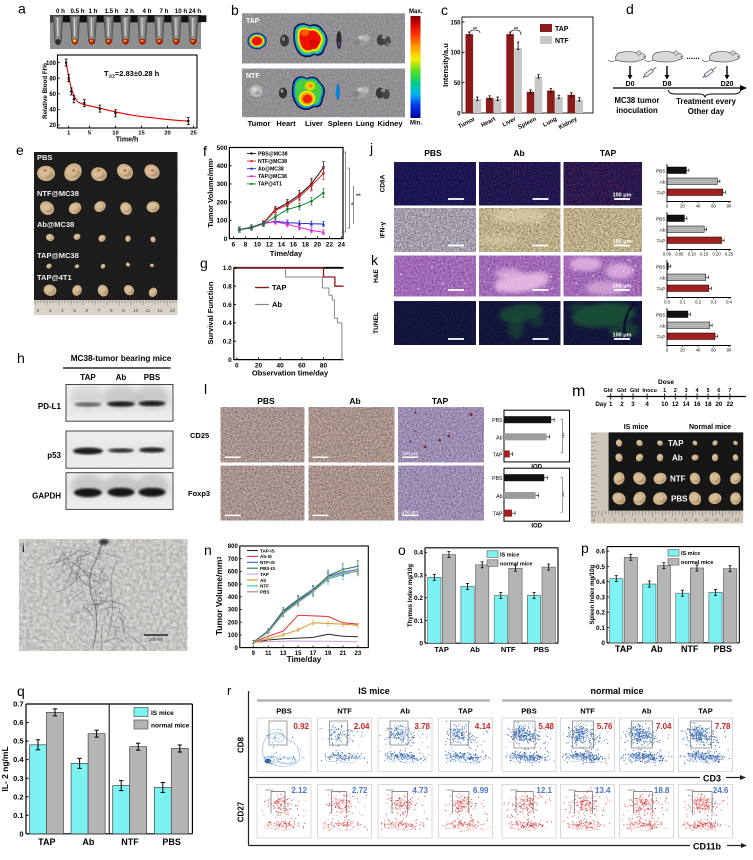 The image size is (753, 860). Describe the element at coordinates (633, 404) in the screenshot. I see `svg-text: 3` at that location.